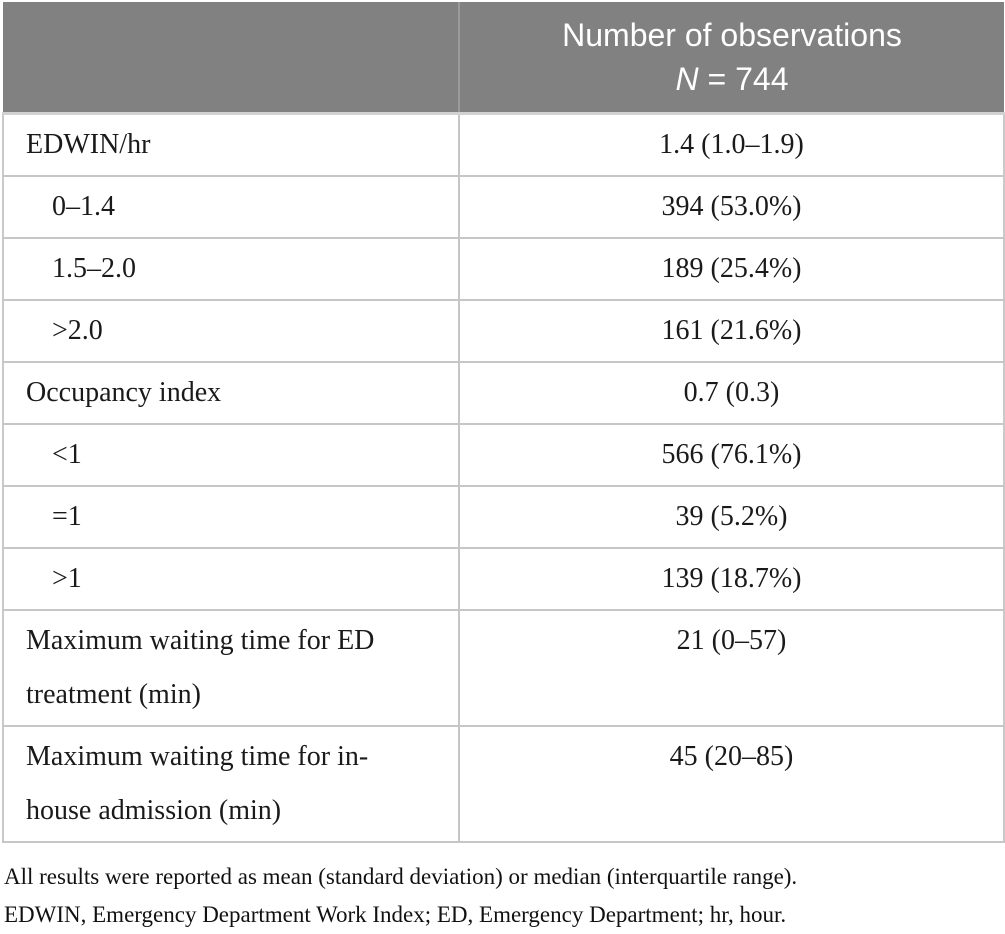 Image resolution: width=1005 pixels, height=934 pixels. I want to click on row-value: 21 (0–57), so click(731, 668).